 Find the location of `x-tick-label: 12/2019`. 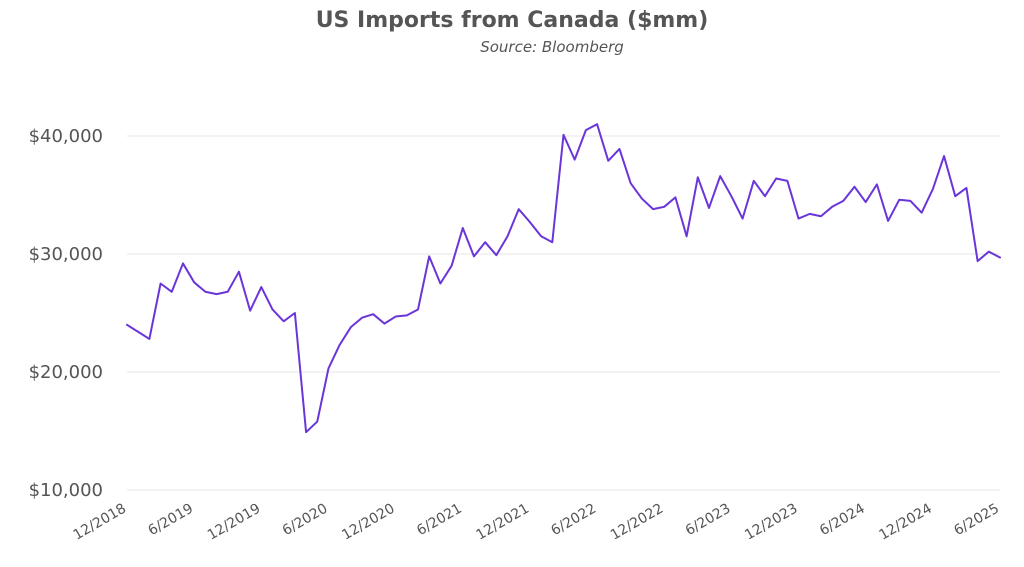

x-tick-label: 12/2019 is located at coordinates (234, 522).